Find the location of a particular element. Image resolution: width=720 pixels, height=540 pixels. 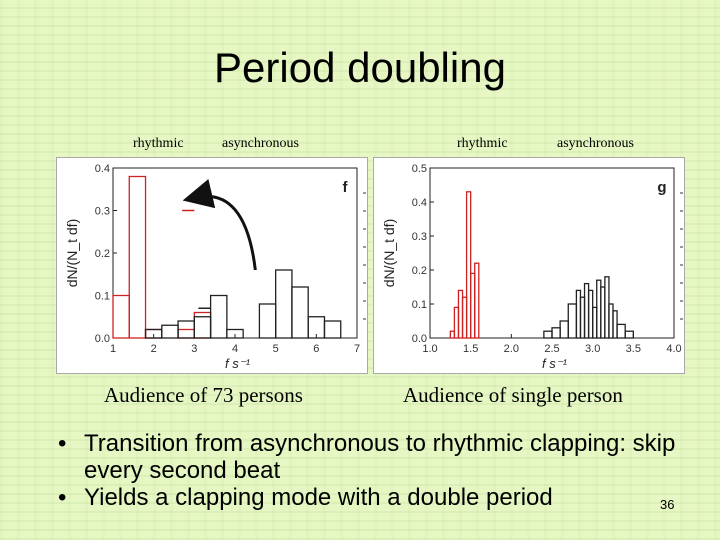

transition-arrow is located at coordinates (219, 225).